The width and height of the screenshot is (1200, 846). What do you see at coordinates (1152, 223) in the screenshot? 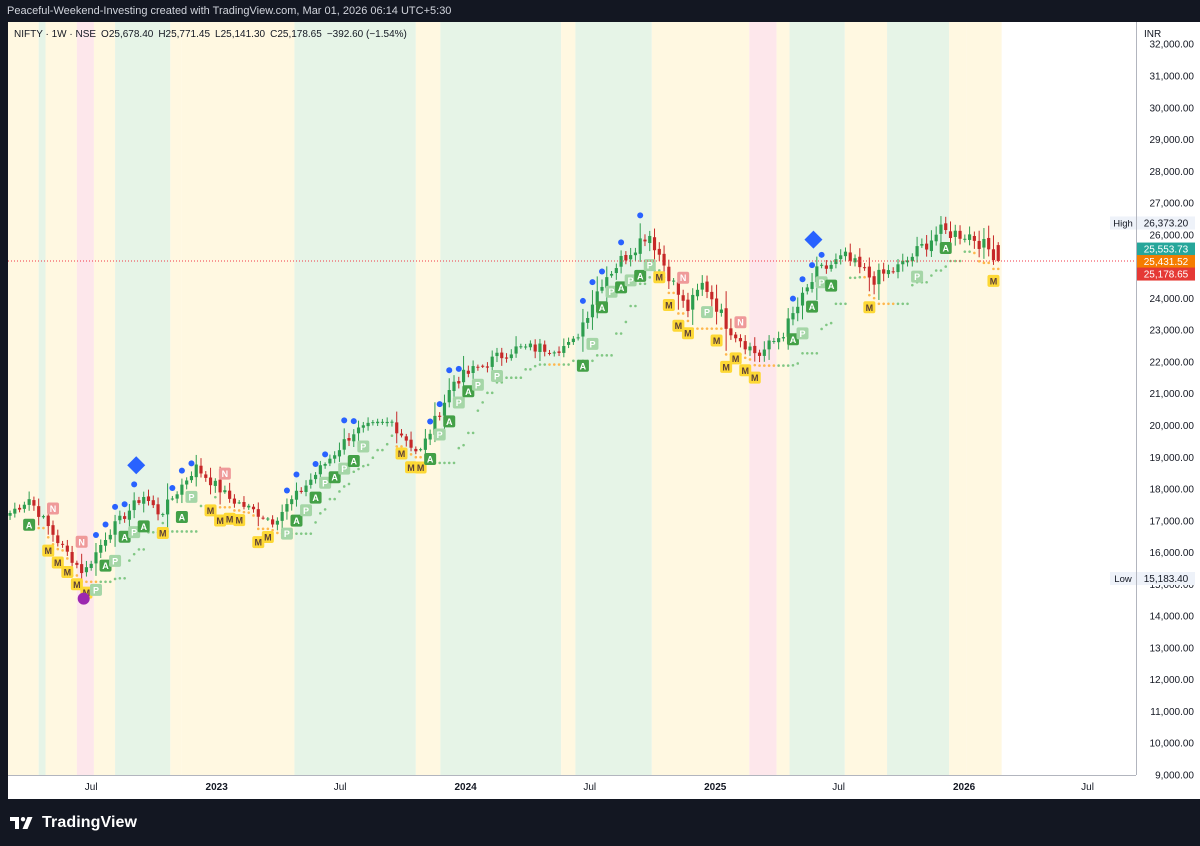
I see `price-label: High 26,373.20` at bounding box center [1152, 223].